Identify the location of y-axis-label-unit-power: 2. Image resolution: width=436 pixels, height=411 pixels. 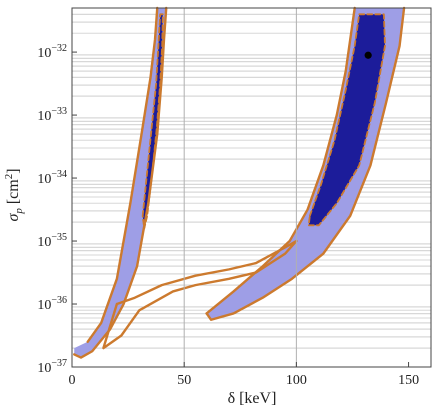
(9, 177).